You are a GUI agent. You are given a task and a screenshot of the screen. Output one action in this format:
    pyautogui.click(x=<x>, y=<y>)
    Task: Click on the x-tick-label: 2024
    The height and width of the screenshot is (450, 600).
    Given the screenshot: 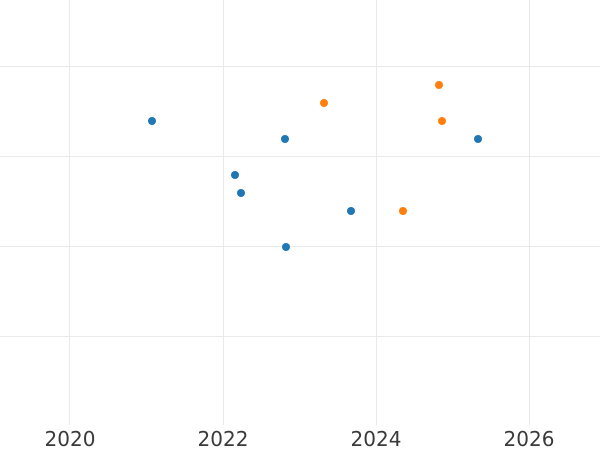 What is the action you would take?
    pyautogui.click(x=376, y=438)
    